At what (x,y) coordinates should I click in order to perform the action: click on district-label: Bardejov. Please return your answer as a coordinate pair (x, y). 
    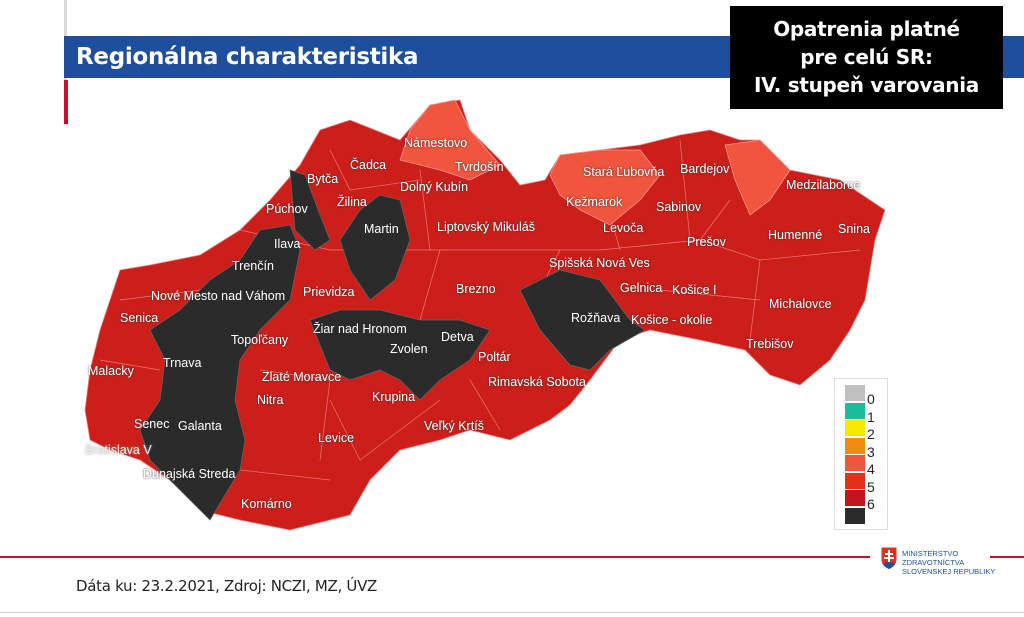
    Looking at the image, I should click on (705, 169).